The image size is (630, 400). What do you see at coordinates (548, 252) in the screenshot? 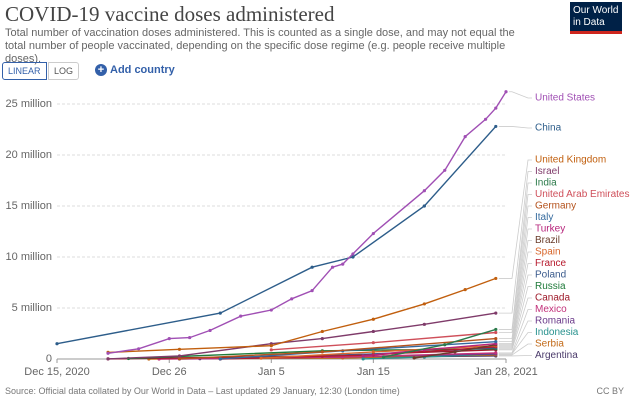
I see `legend-label: Spain` at bounding box center [548, 252].